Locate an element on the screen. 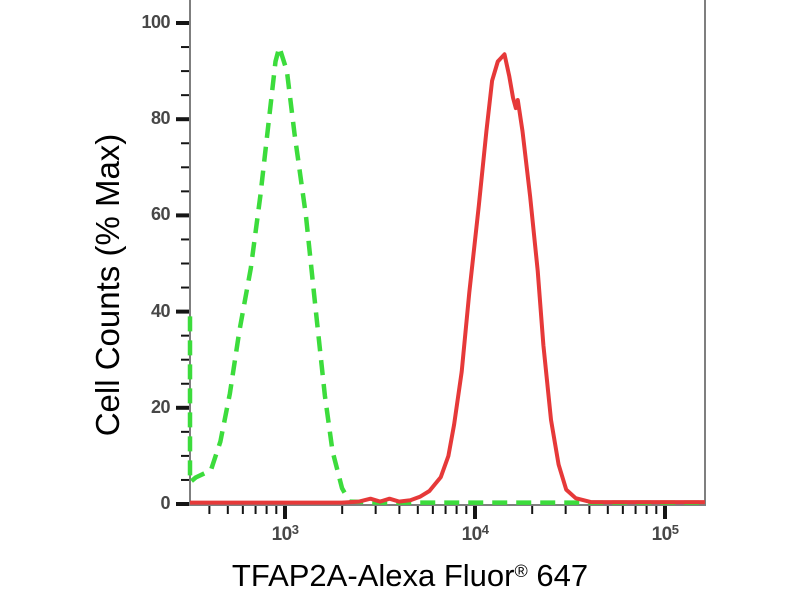 The height and width of the screenshot is (600, 800). y-tick-label-40: 40 is located at coordinates (160, 310).